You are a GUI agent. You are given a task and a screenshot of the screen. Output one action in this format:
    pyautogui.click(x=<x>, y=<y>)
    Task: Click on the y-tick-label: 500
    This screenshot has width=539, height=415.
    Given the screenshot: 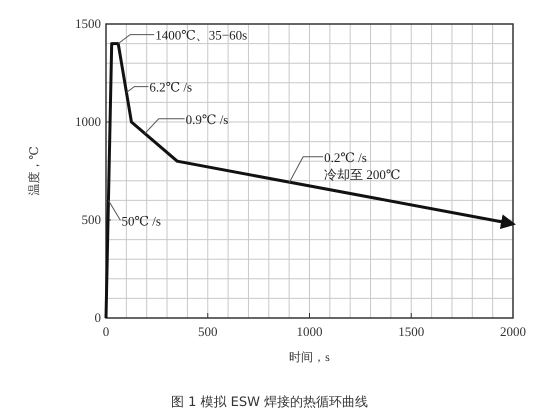 What is the action you would take?
    pyautogui.click(x=91, y=219)
    